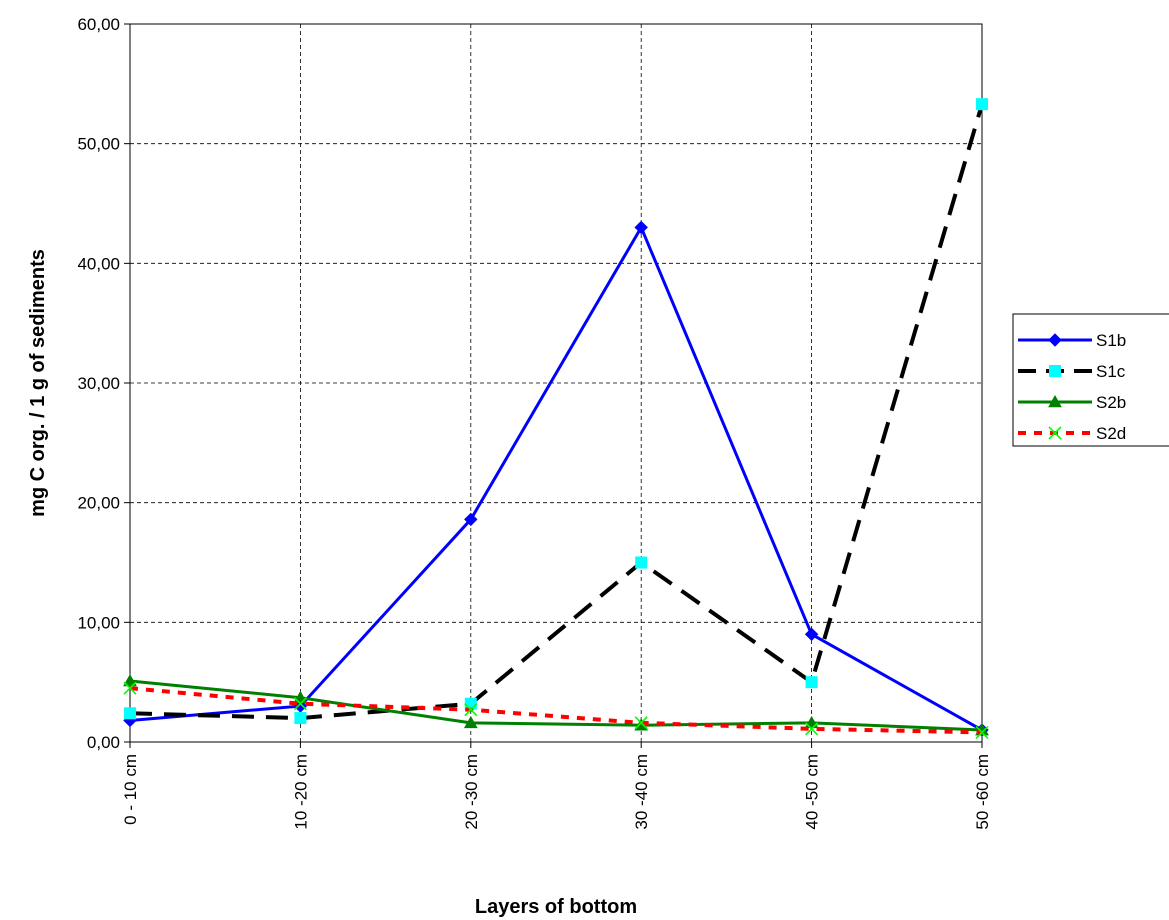  I want to click on series-s2b, so click(556, 704).